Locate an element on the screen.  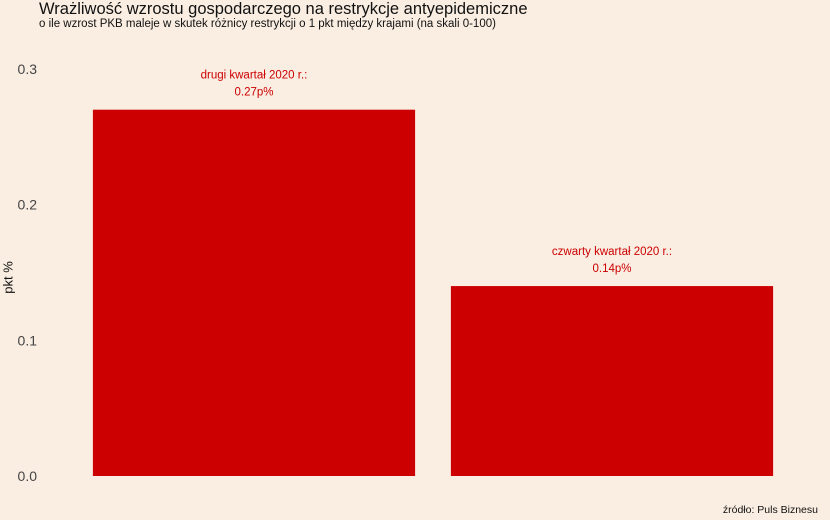
bar-data-label: czwarty kwartał 2020 r.: is located at coordinates (612, 252).